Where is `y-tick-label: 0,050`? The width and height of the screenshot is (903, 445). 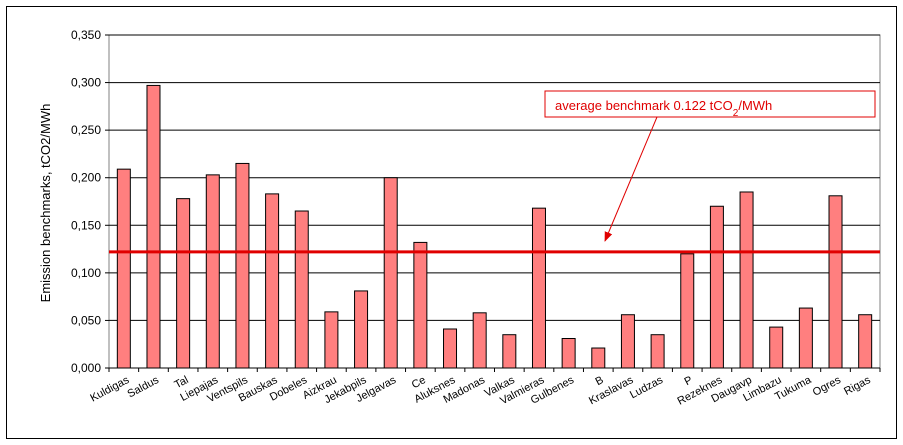
y-tick-label: 0,050 is located at coordinates (86, 320).